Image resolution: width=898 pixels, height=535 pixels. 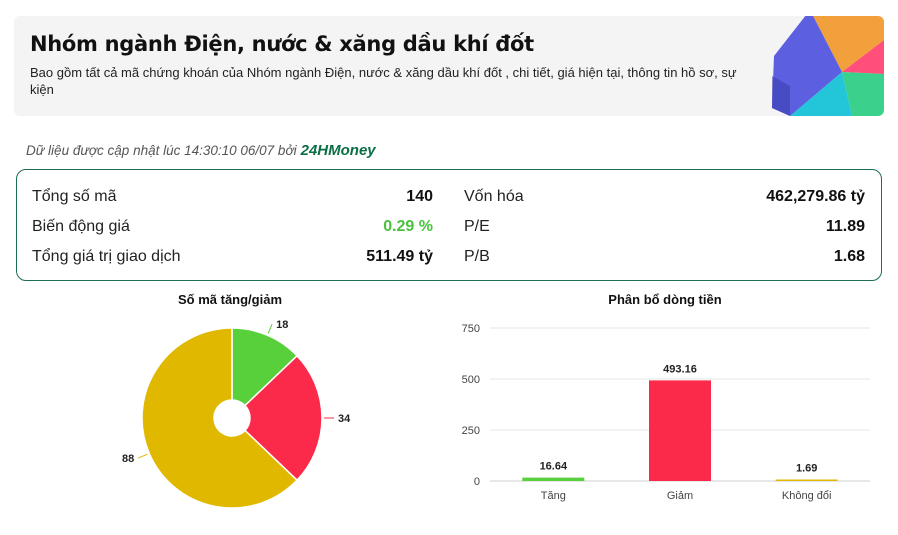 What do you see at coordinates (665, 299) in the screenshot?
I see `bar-chart-title: Phân bổ dòng tiền` at bounding box center [665, 299].